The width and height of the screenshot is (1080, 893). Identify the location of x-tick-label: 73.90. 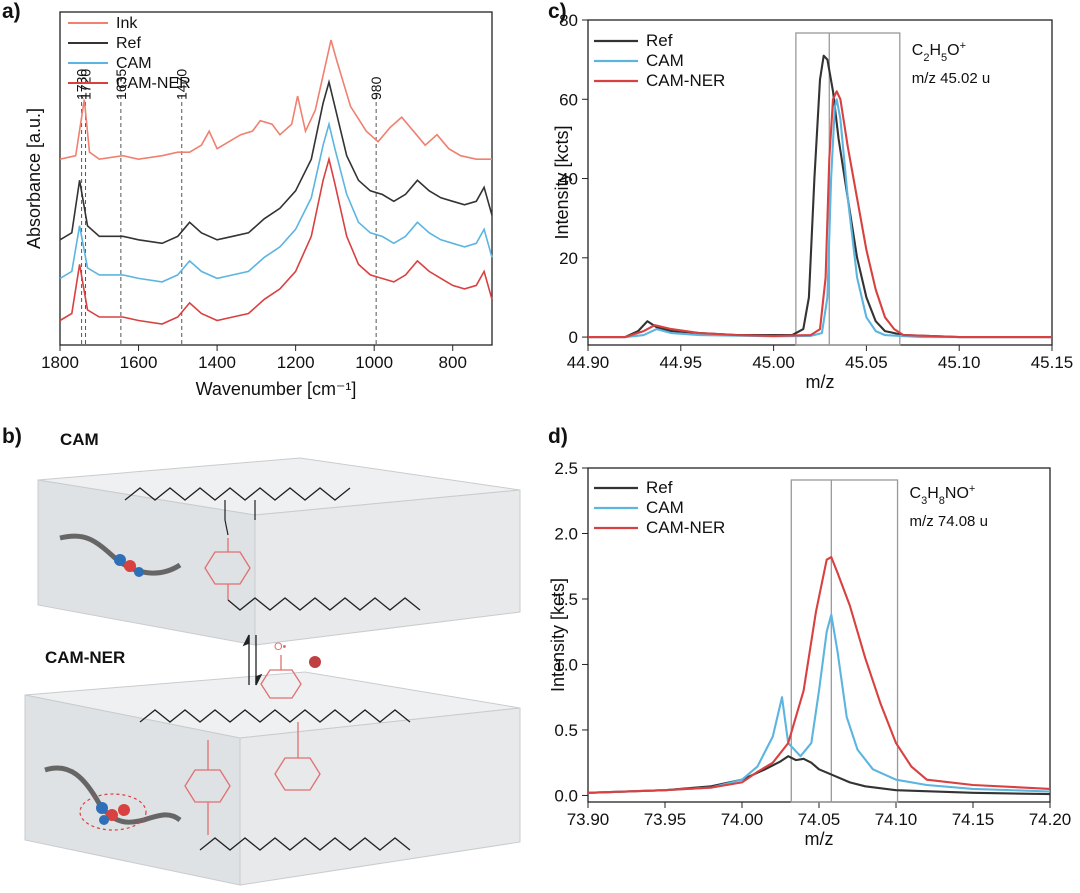
(588, 819).